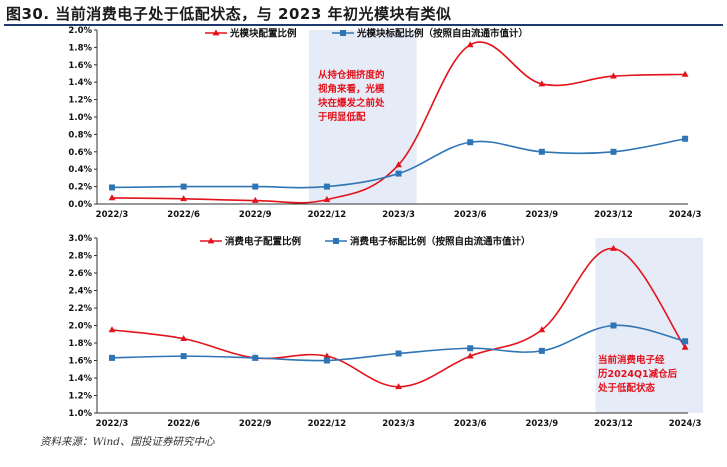 This screenshot has height=467, width=727. What do you see at coordinates (80, 170) in the screenshot?
I see `y-tick-label: 0.4%` at bounding box center [80, 170].